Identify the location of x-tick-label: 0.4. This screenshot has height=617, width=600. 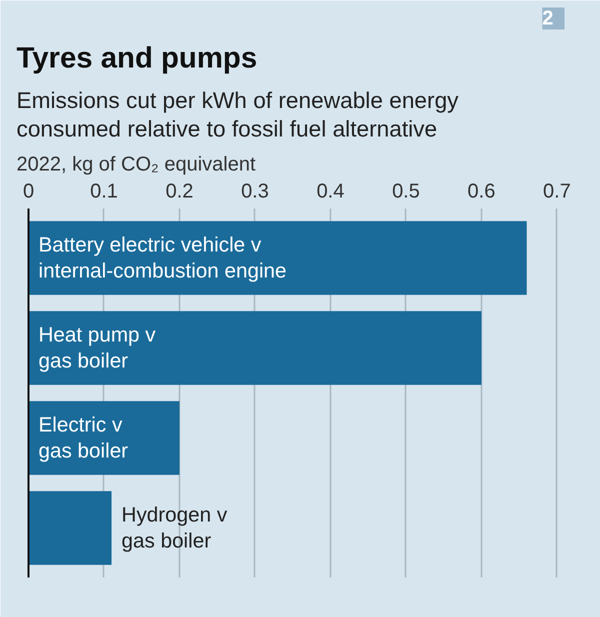
(330, 191).